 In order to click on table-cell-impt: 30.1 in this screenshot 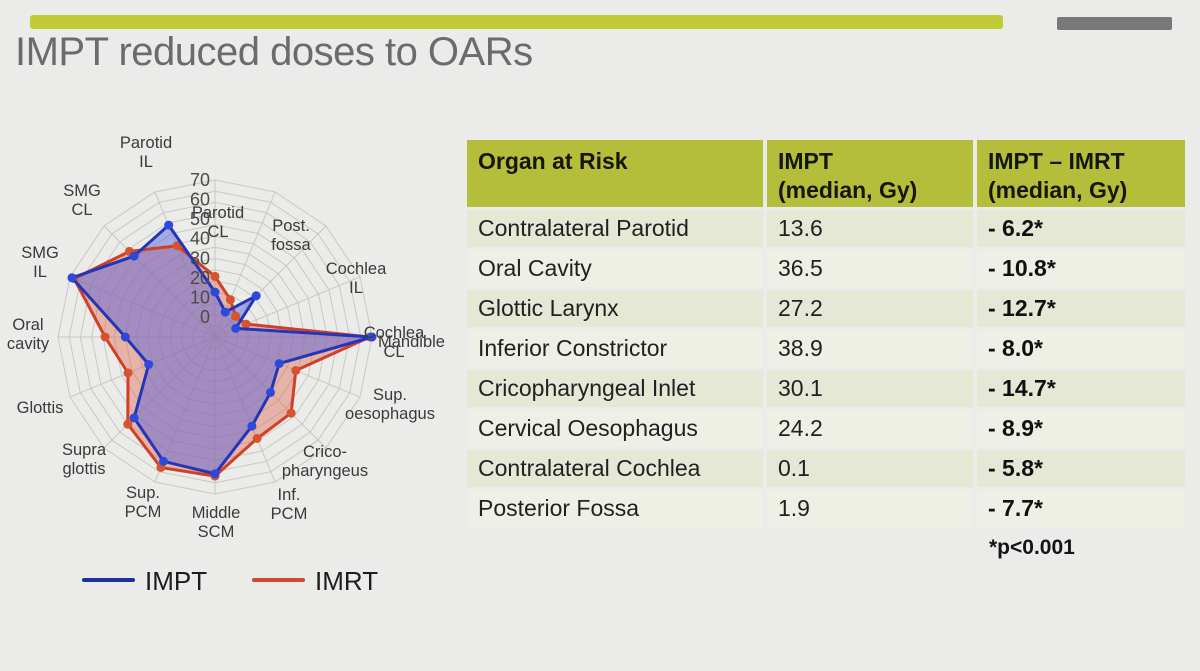, I will do `click(870, 388)`.